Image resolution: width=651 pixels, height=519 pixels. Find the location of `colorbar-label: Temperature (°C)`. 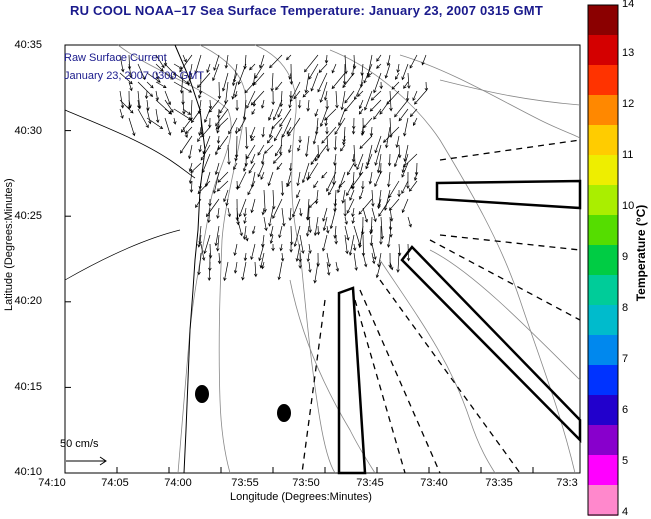

colorbar-label: Temperature (°C) is located at coordinates (641, 253).